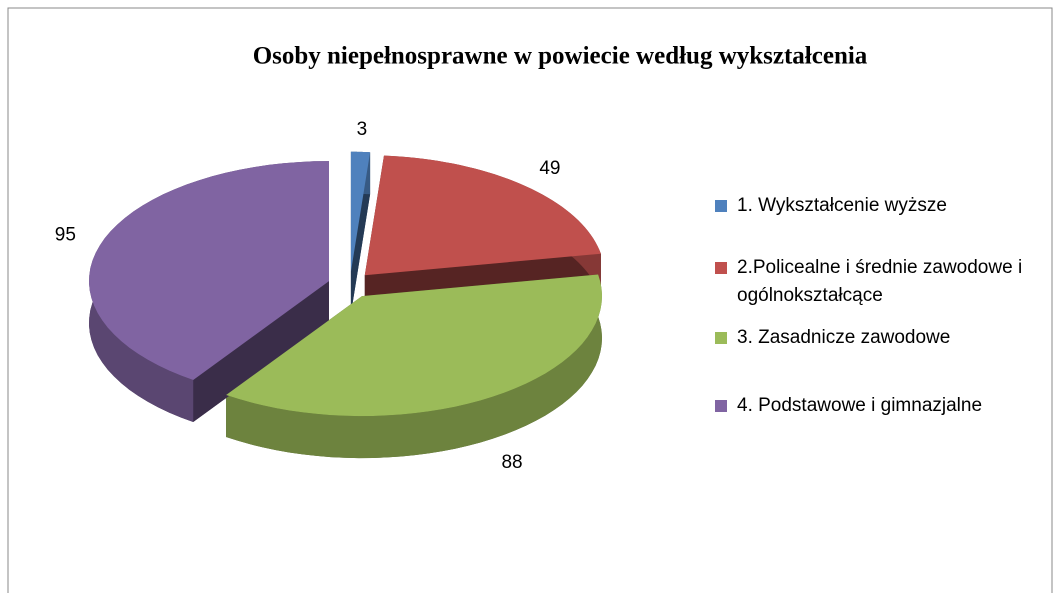 This screenshot has width=1061, height=593. What do you see at coordinates (844, 337) in the screenshot?
I see `legend-label: 3. Zasadnicze zawodowe` at bounding box center [844, 337].